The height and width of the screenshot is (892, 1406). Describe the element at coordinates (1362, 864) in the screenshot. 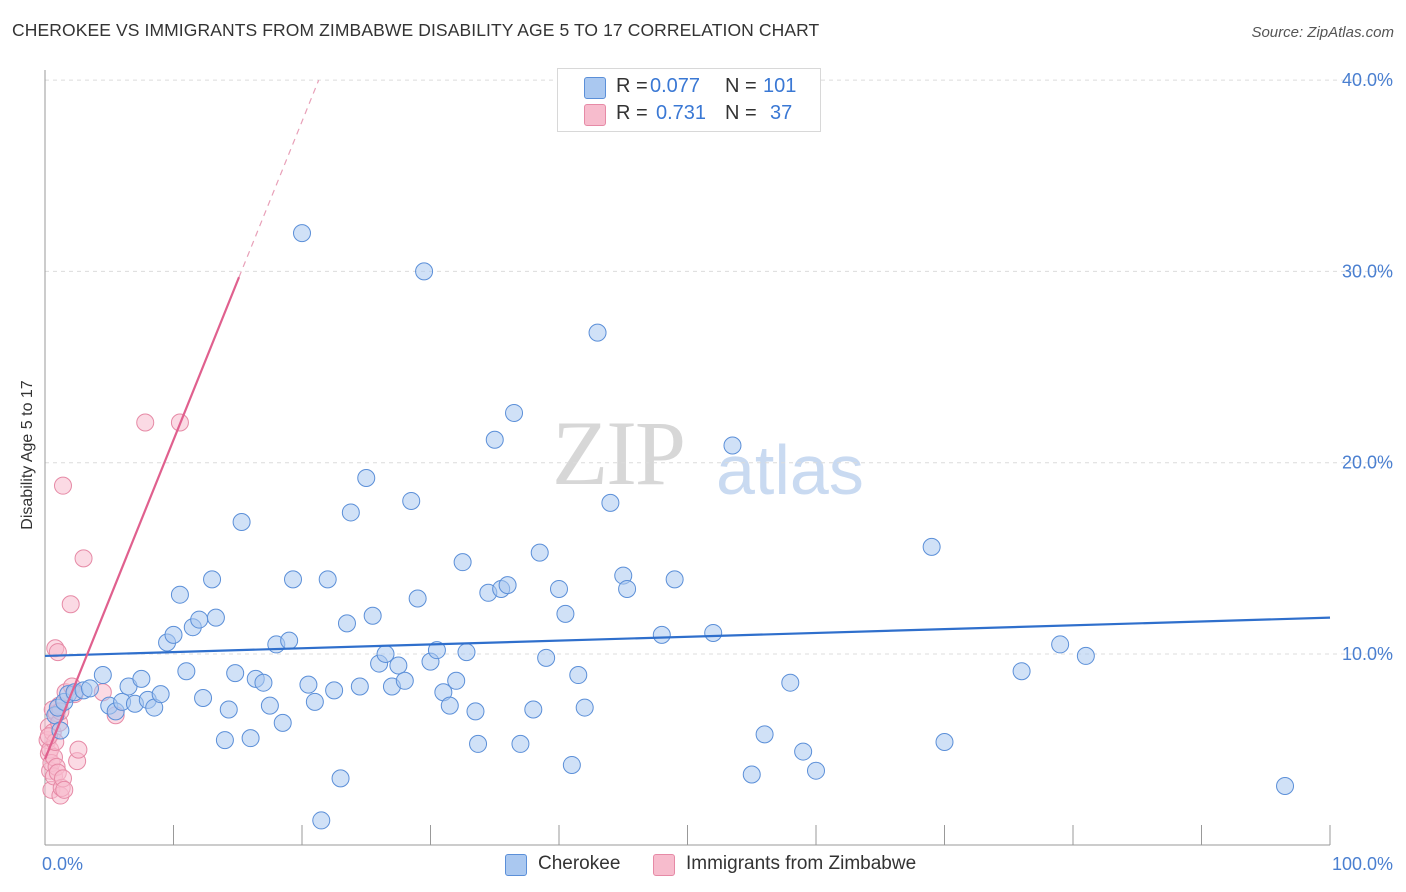

I see `x-tick-label-max: 100.0%` at that location.